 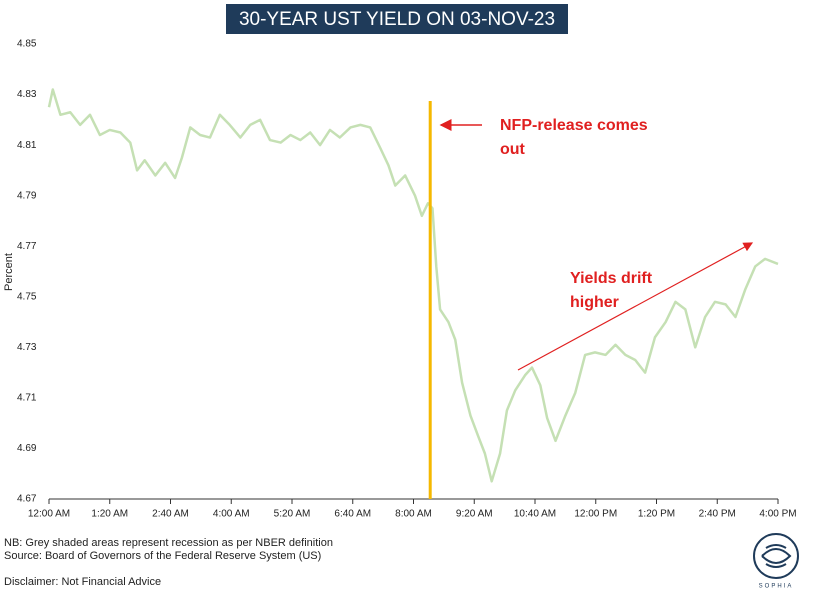 I want to click on chart-title: 30-YEAR UST YIELD ON 03-NOV-23, so click(x=397, y=19).